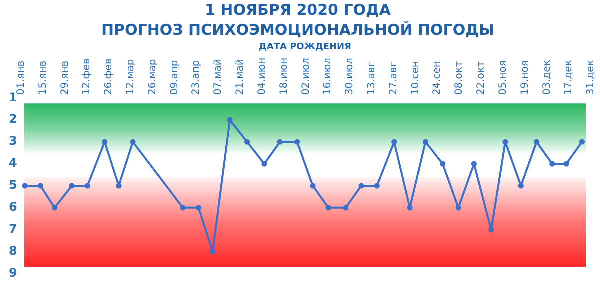 The width and height of the screenshot is (600, 284). Describe the element at coordinates (525, 78) in the screenshot. I see `x-tick-label: 19.ноя` at that location.